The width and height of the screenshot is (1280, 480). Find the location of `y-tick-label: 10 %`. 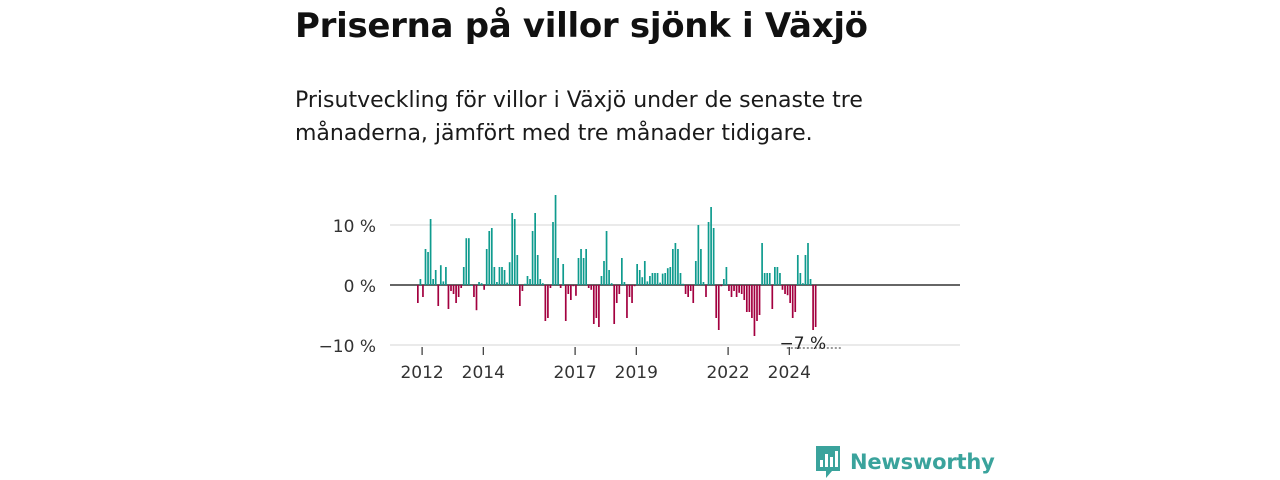

y-tick-label: 10 % is located at coordinates (354, 227).